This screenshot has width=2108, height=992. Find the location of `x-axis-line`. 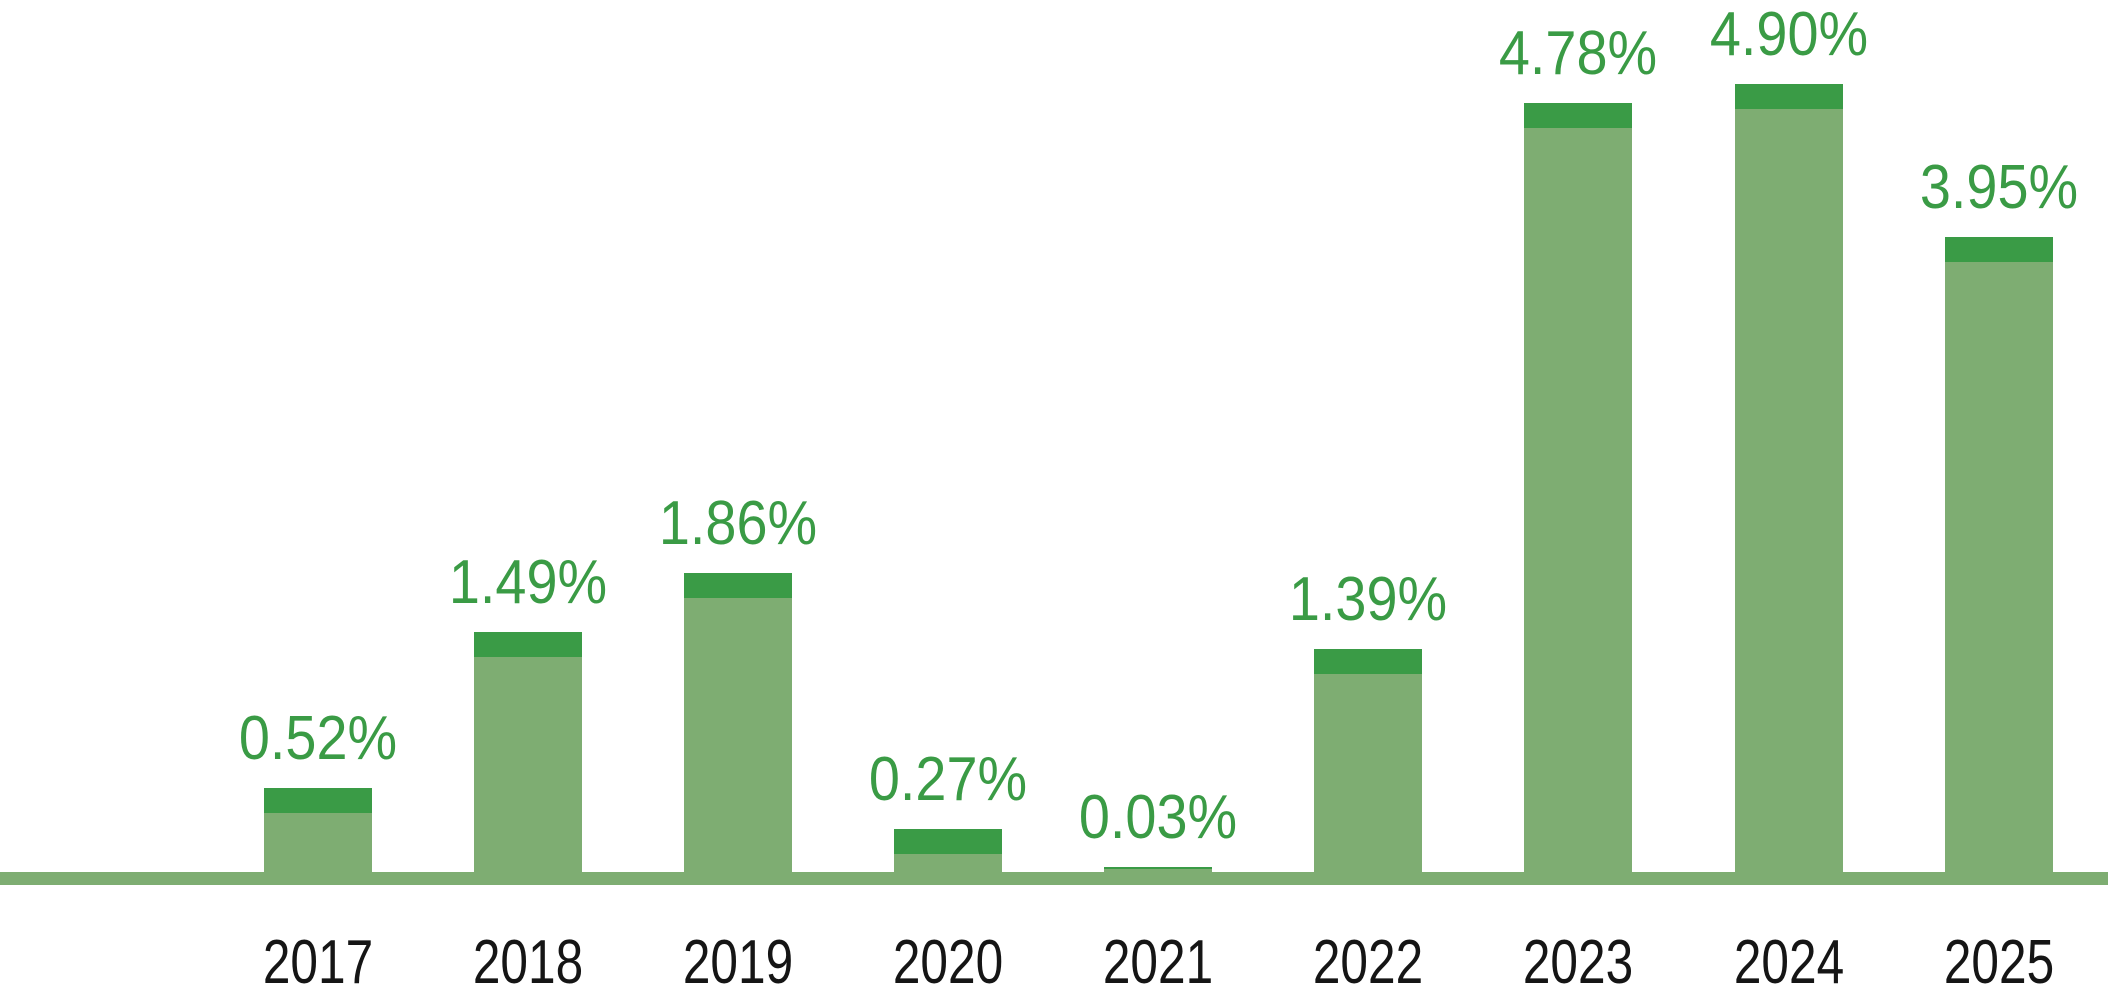

x-axis-line is located at coordinates (1054, 878).